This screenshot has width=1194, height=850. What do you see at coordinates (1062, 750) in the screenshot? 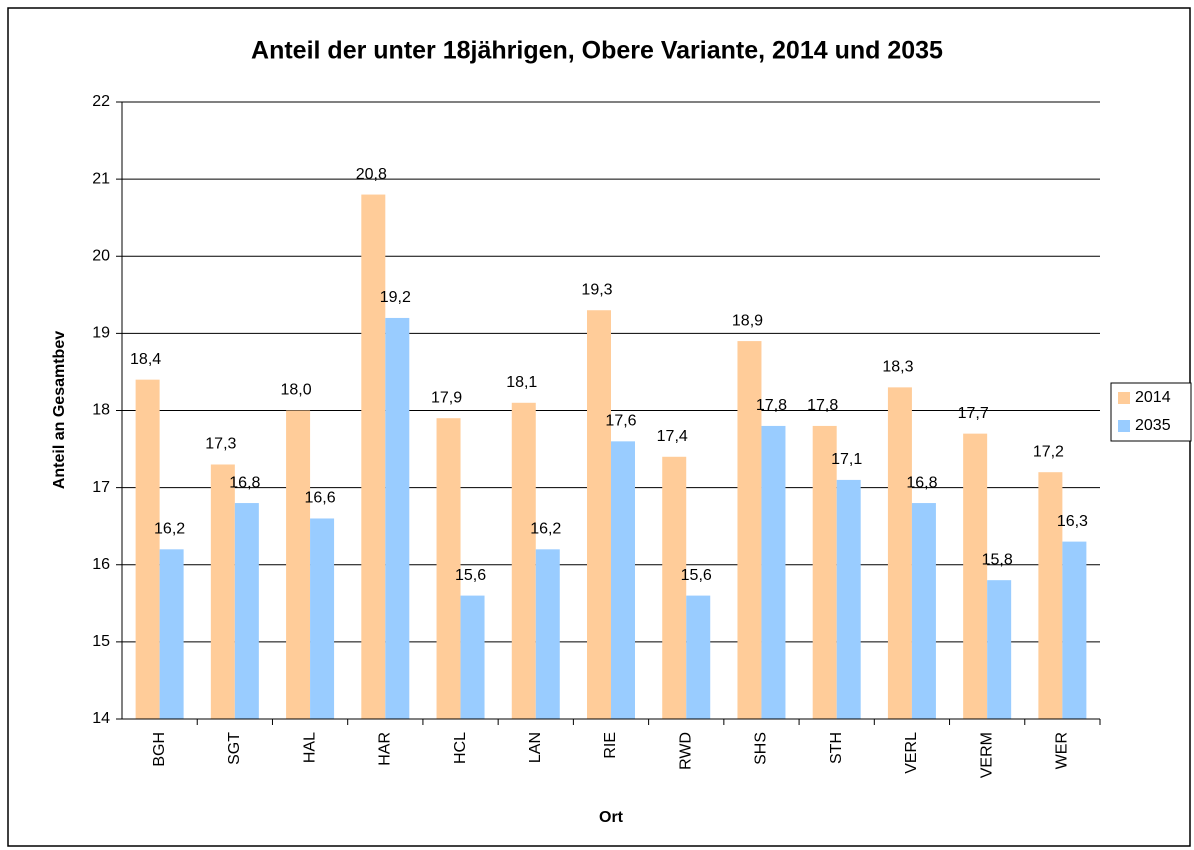
I see `x-tick-label: WER` at bounding box center [1062, 750].